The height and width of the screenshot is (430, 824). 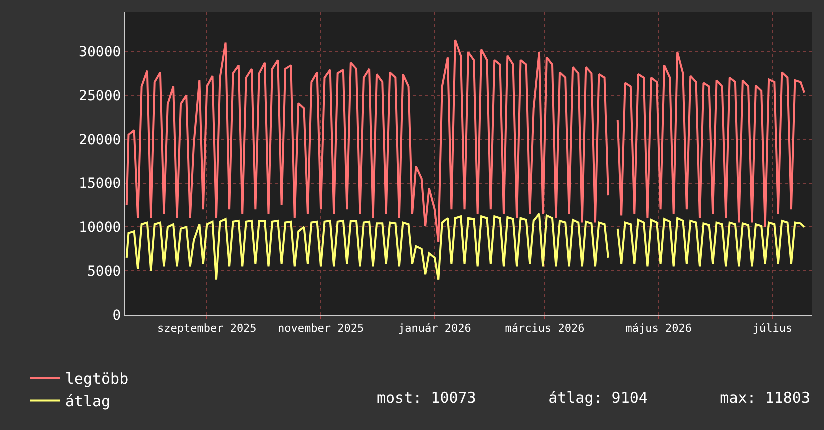 What do you see at coordinates (435, 329) in the screenshot?
I see `x-tick-label: január 2026` at bounding box center [435, 329].